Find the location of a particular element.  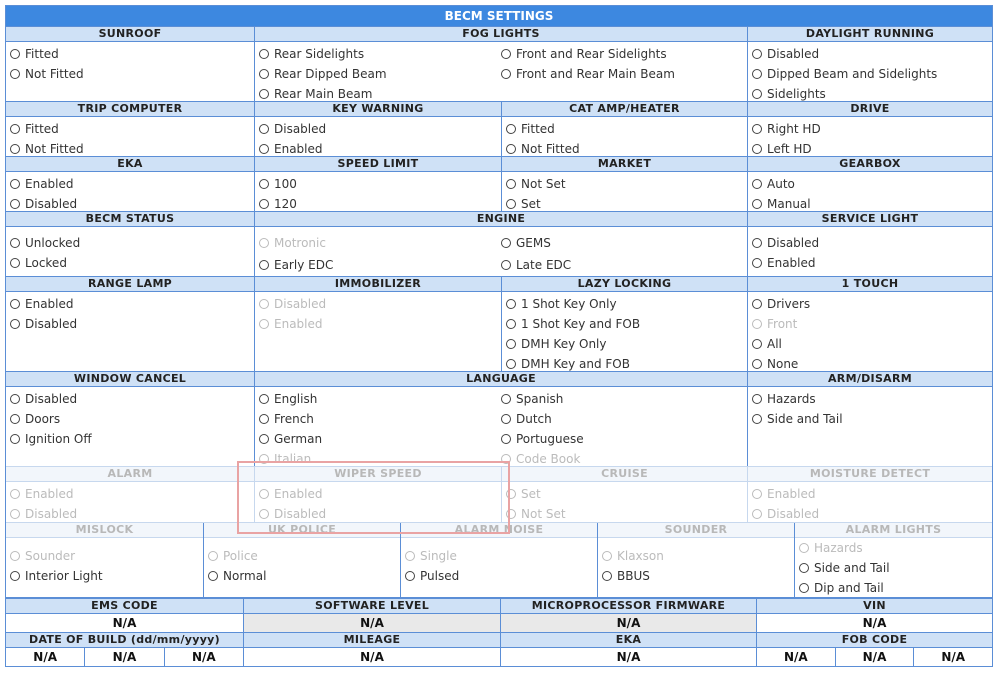

radio-touch-drivers: Drivers is located at coordinates (870, 304).